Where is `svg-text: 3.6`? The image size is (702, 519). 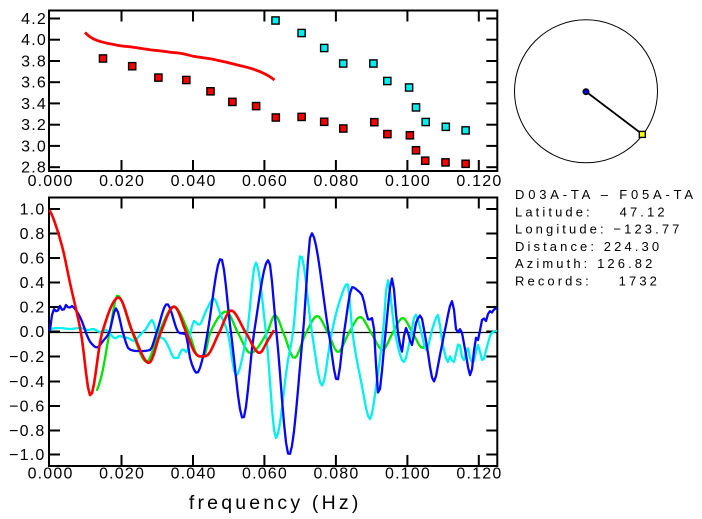
svg-text: 3.6 is located at coordinates (34, 83).